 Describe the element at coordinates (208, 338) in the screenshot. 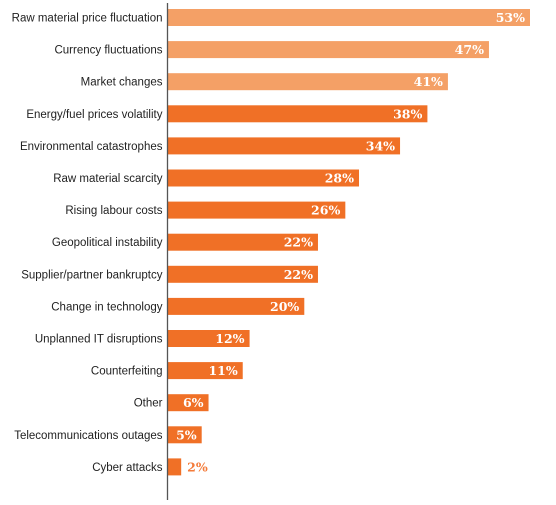

I see `bar-unplanned-it-disruptions` at that location.